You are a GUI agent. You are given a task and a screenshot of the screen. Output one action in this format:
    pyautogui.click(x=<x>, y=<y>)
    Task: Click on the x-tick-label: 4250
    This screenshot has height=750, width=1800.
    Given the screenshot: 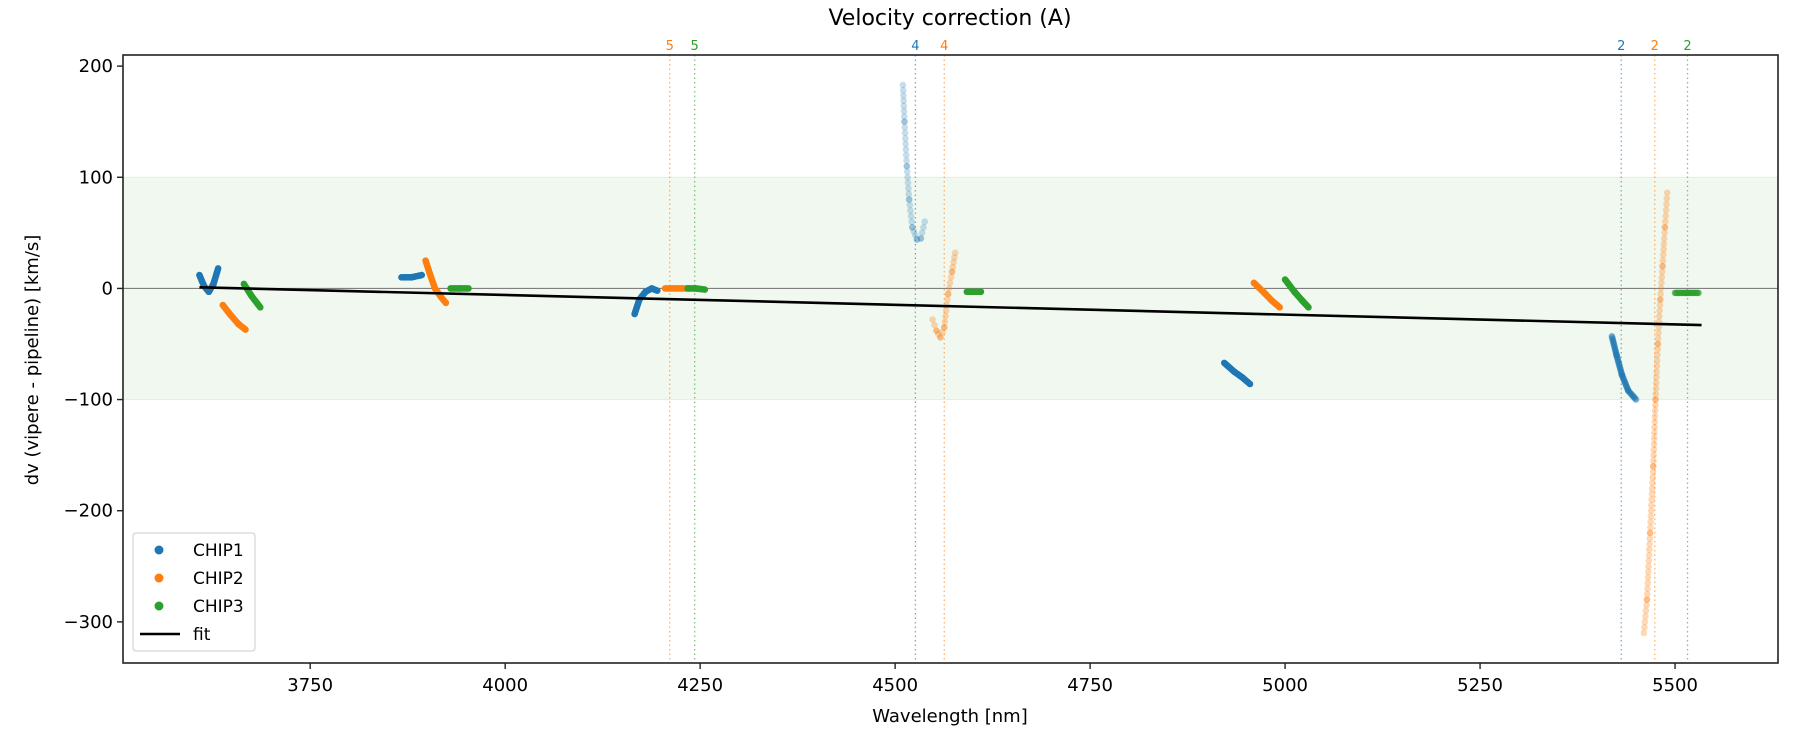 What is the action you would take?
    pyautogui.click(x=700, y=685)
    